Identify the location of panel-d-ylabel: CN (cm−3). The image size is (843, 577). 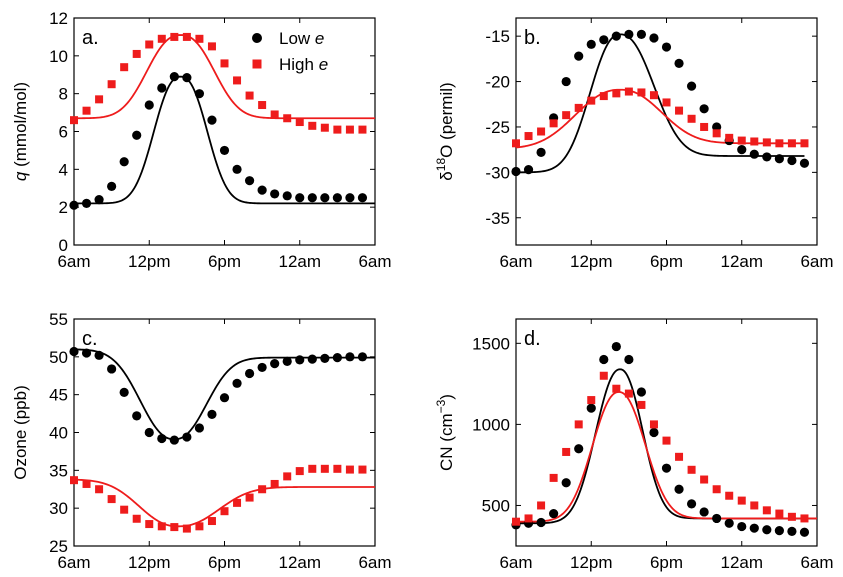
(445, 432).